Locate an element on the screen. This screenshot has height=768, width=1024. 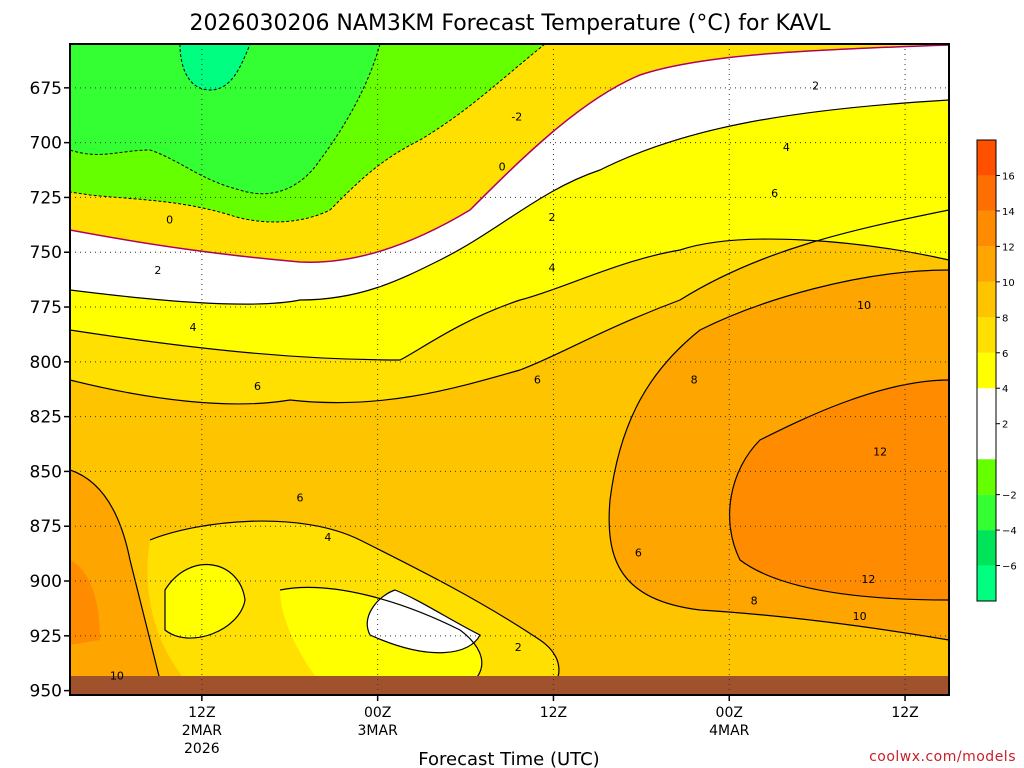
y-axis: 675 700 725 750 775 800 825 850 875 900 925 950 is located at coordinates (50, 390).